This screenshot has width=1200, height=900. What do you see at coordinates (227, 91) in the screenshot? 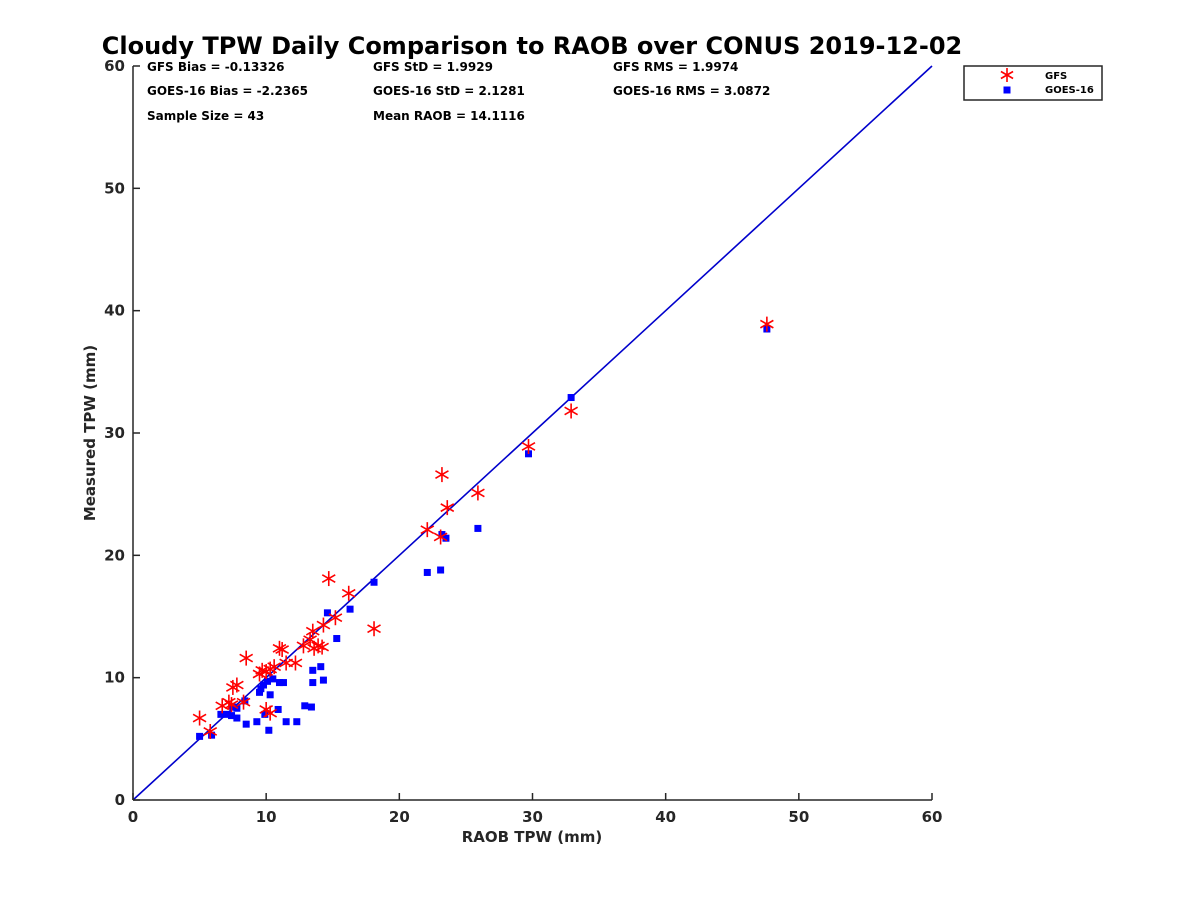
I see `goes16-bias-text: GOES-16 Bias = -2.2365` at bounding box center [227, 91].